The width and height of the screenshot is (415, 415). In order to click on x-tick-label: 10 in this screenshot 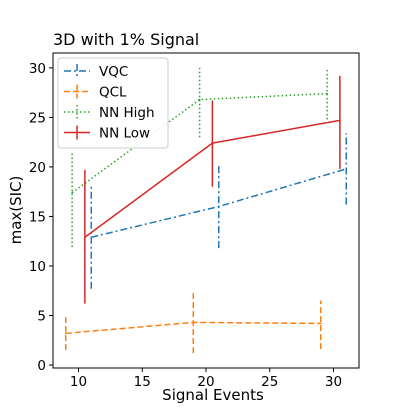, I will do `click(78, 382)`.